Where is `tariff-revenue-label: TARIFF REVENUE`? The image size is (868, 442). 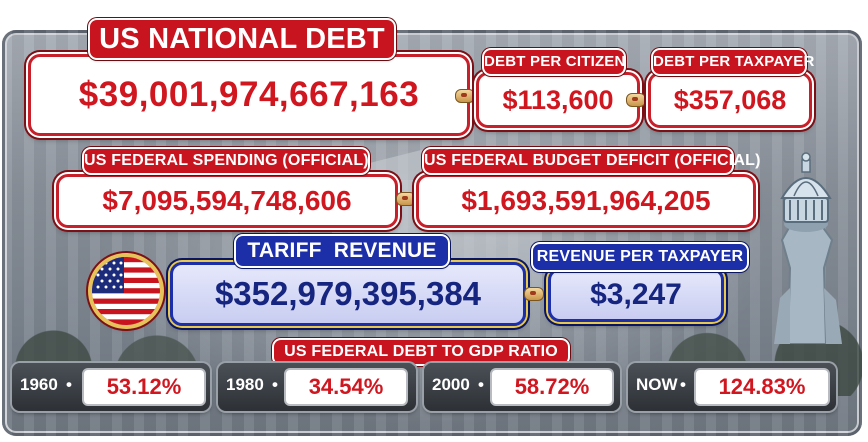
tariff-revenue-label: TARIFF REVENUE is located at coordinates (342, 251).